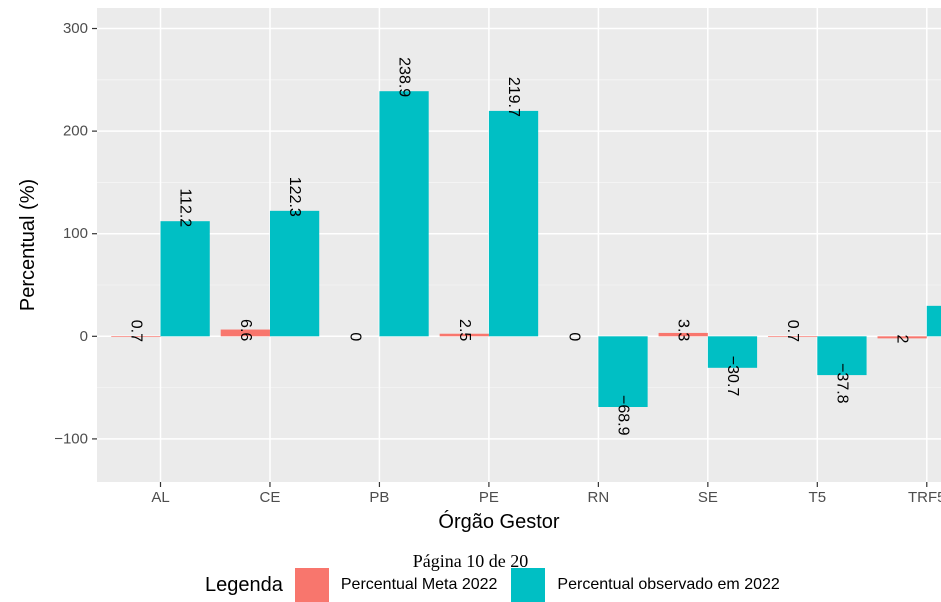 The width and height of the screenshot is (941, 602). Describe the element at coordinates (244, 585) in the screenshot. I see `legend-title: Legenda` at that location.